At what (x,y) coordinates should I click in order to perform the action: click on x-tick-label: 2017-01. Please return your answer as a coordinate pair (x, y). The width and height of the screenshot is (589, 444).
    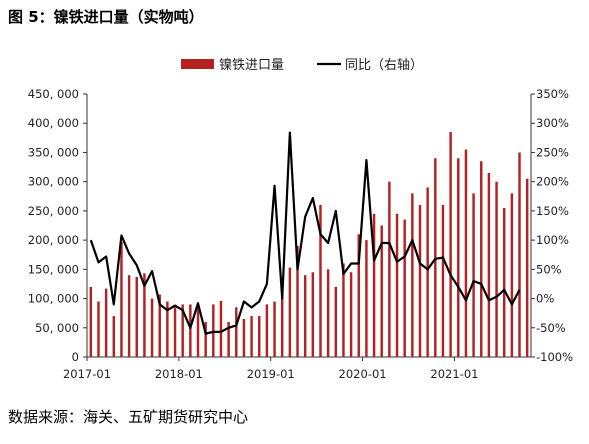
    Looking at the image, I should click on (87, 374).